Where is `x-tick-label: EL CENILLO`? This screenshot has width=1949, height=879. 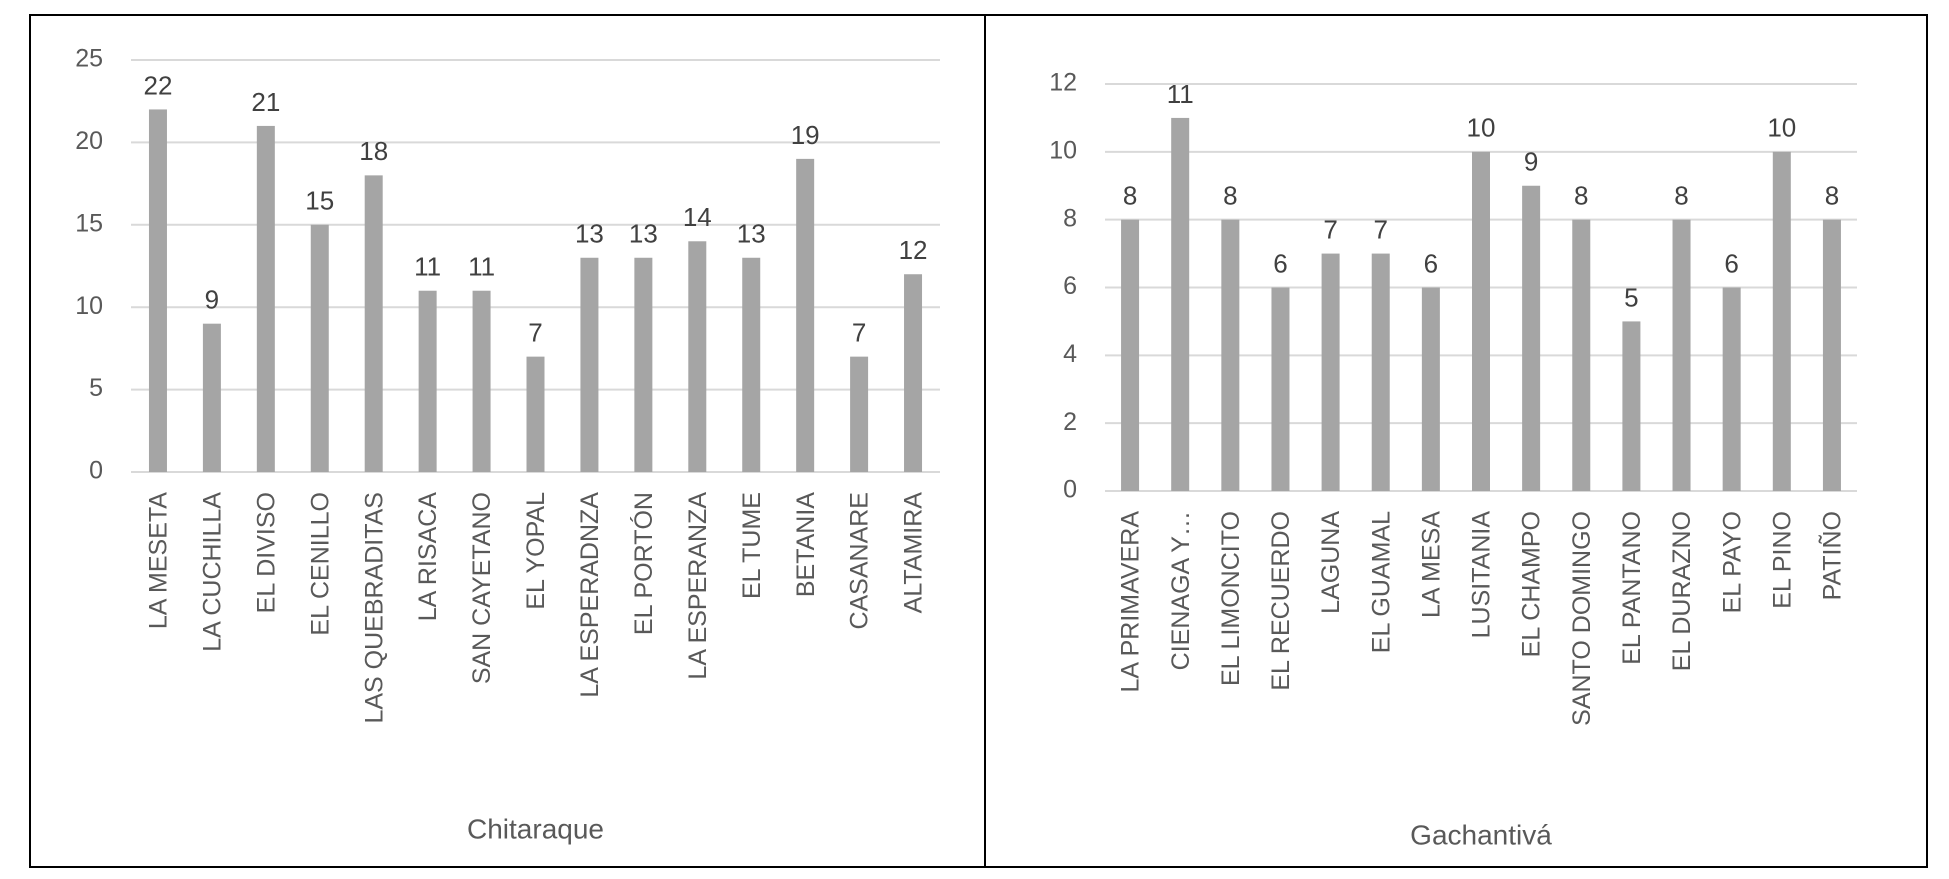
x-tick-label: EL CENILLO is located at coordinates (320, 564).